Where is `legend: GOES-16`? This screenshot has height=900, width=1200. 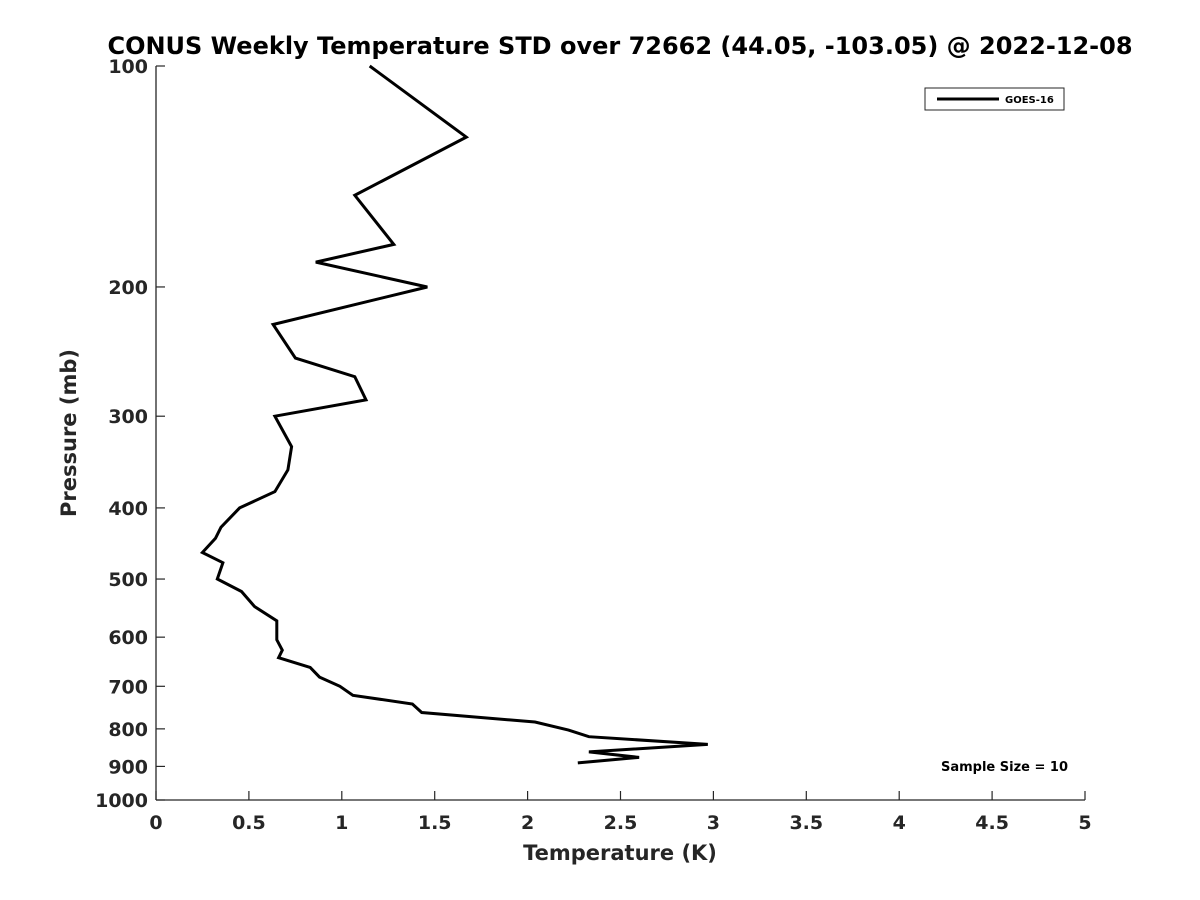
legend: GOES-16 is located at coordinates (994, 99).